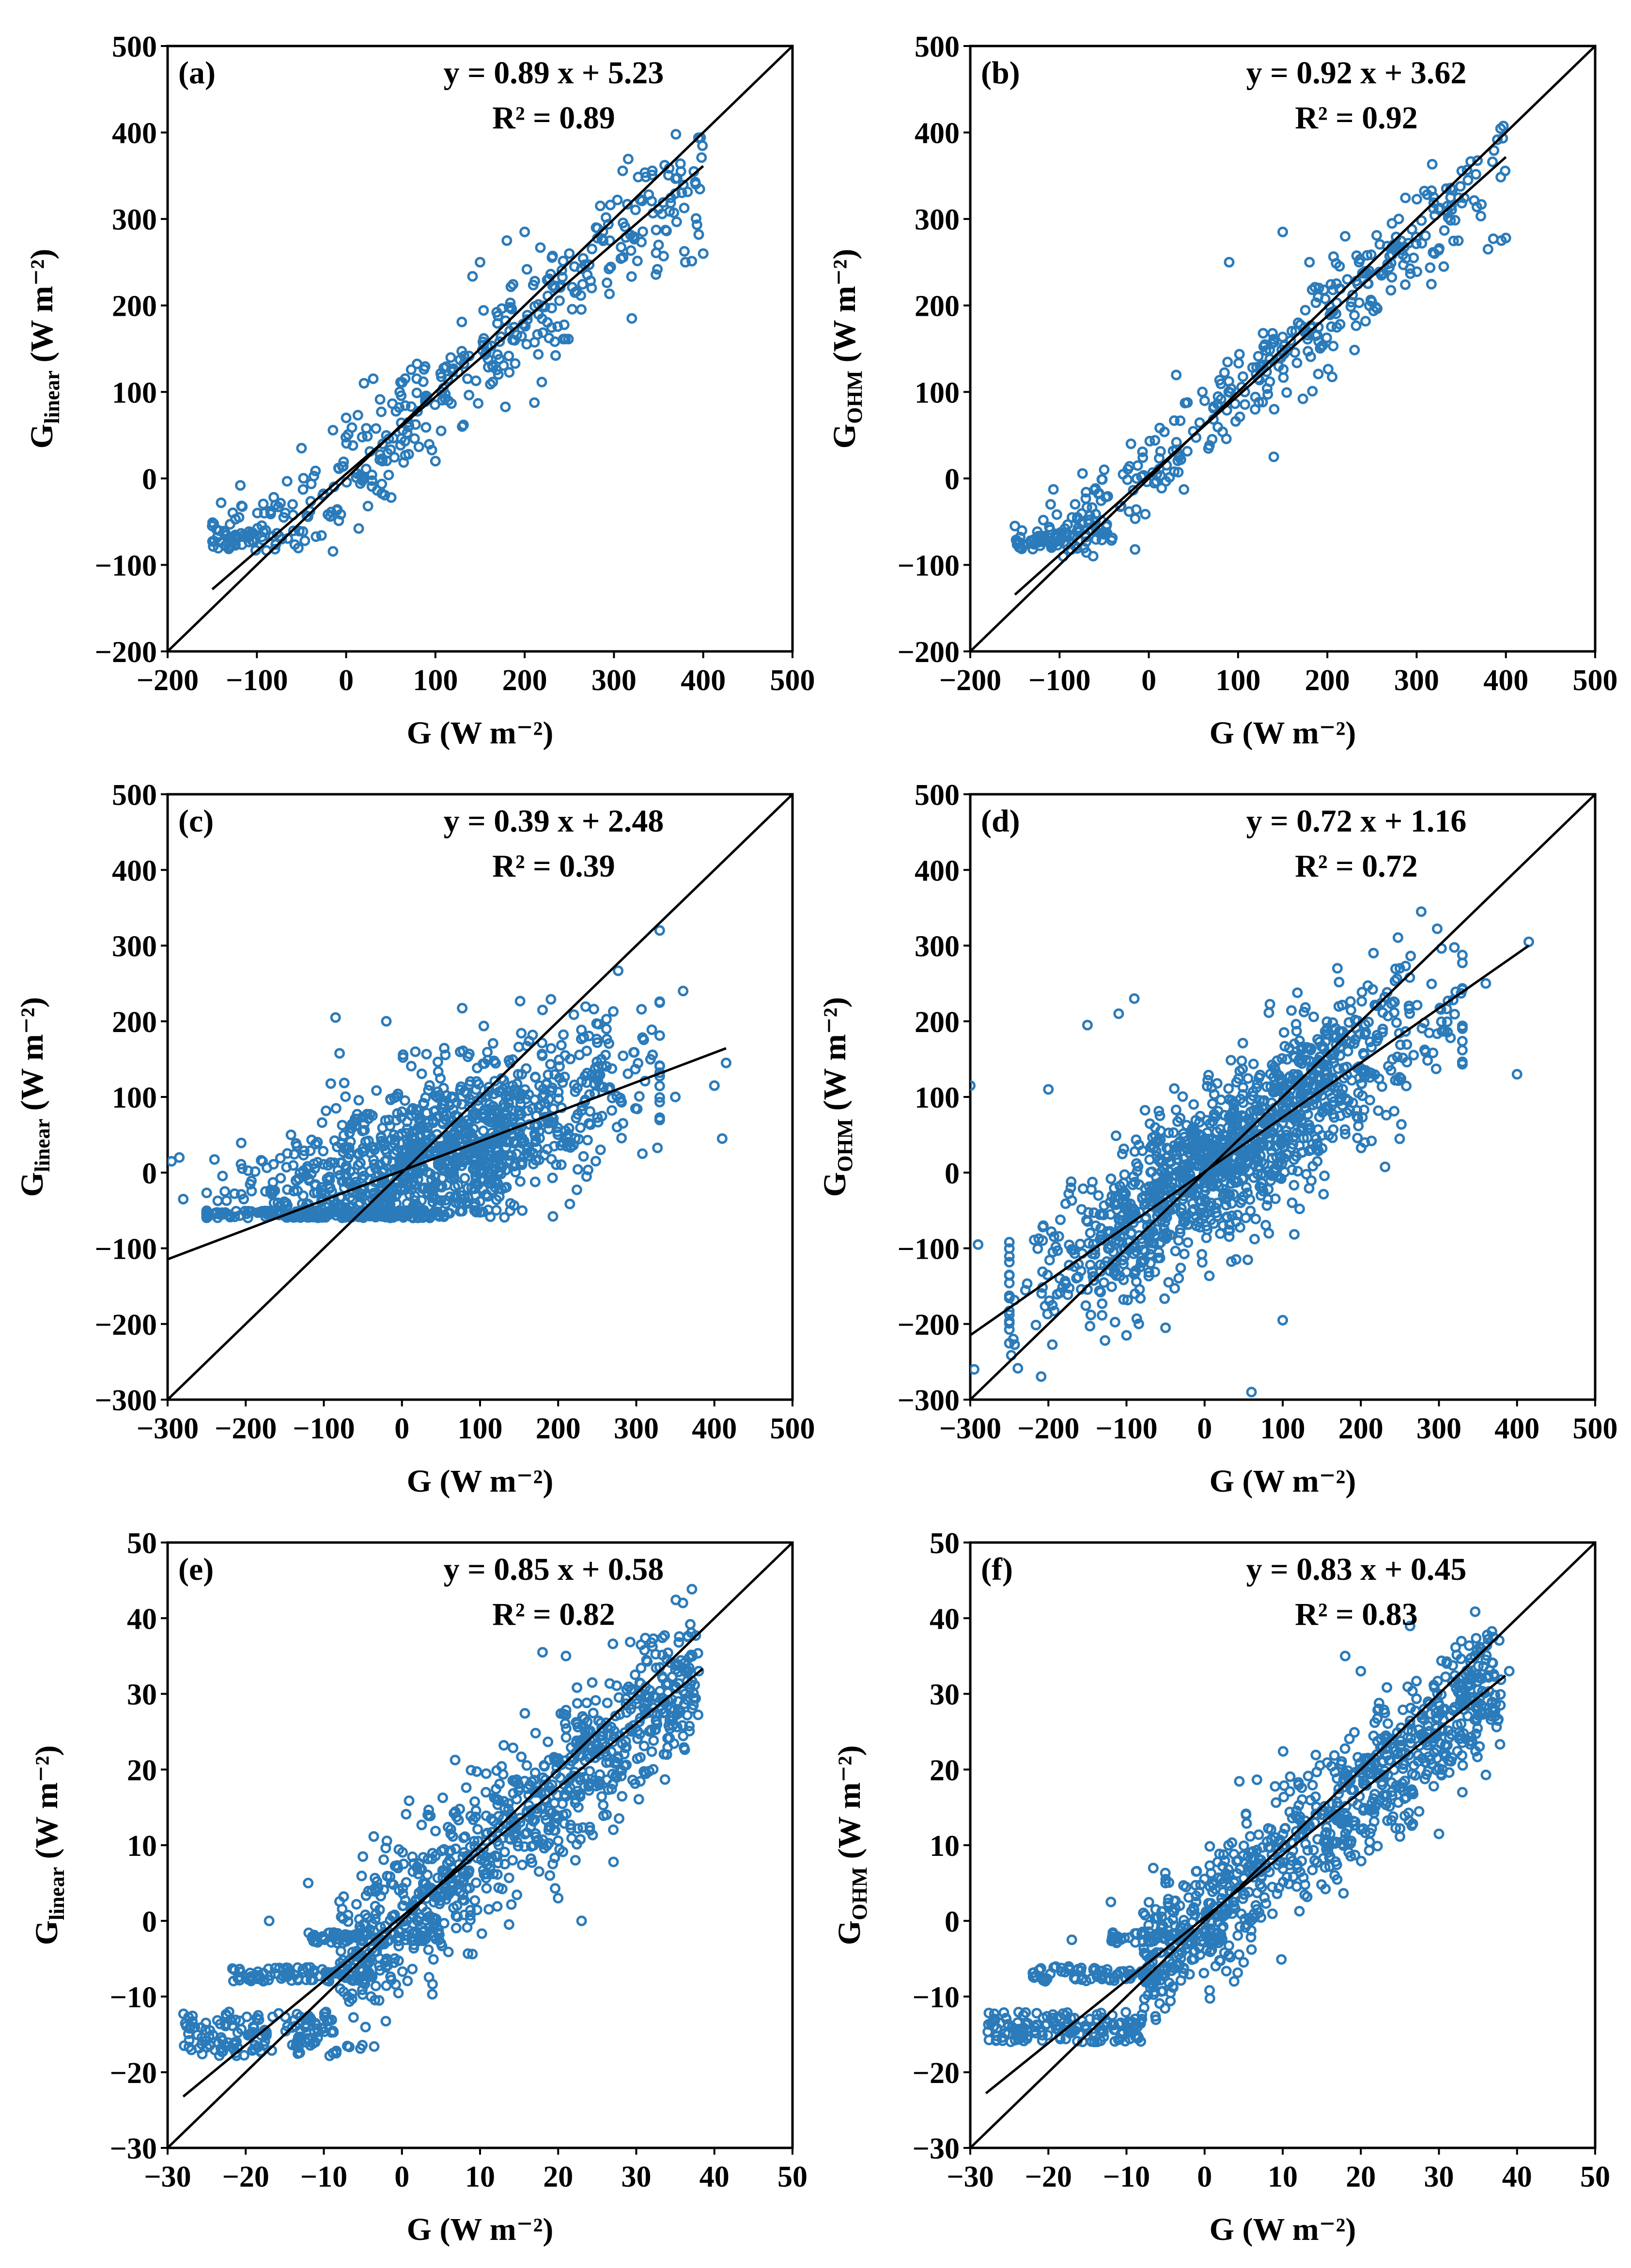 This screenshot has width=1631, height=2268. What do you see at coordinates (142, 1770) in the screenshot?
I see `y-tick-label: 20` at bounding box center [142, 1770].